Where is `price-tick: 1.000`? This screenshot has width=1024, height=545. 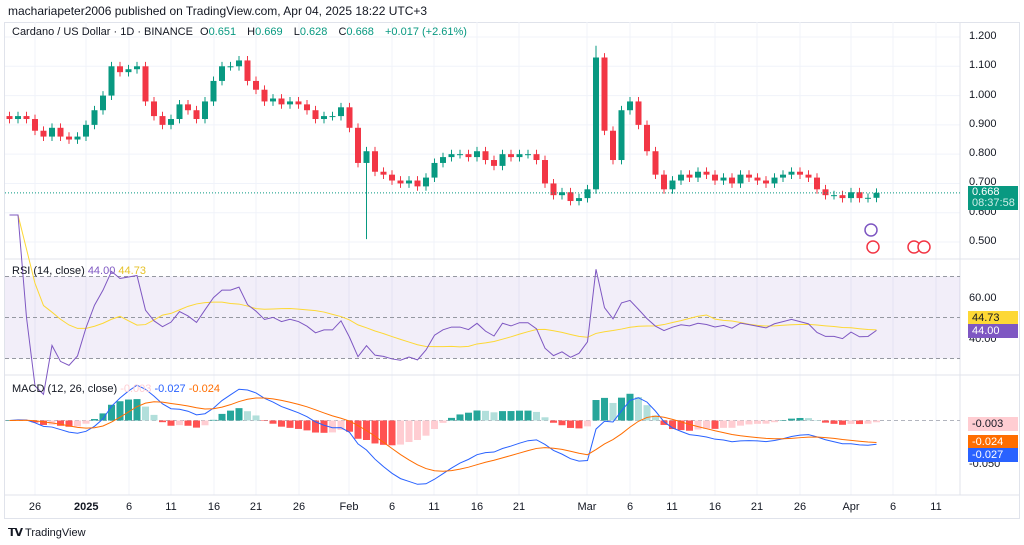
price-tick: 1.000 is located at coordinates (983, 94).